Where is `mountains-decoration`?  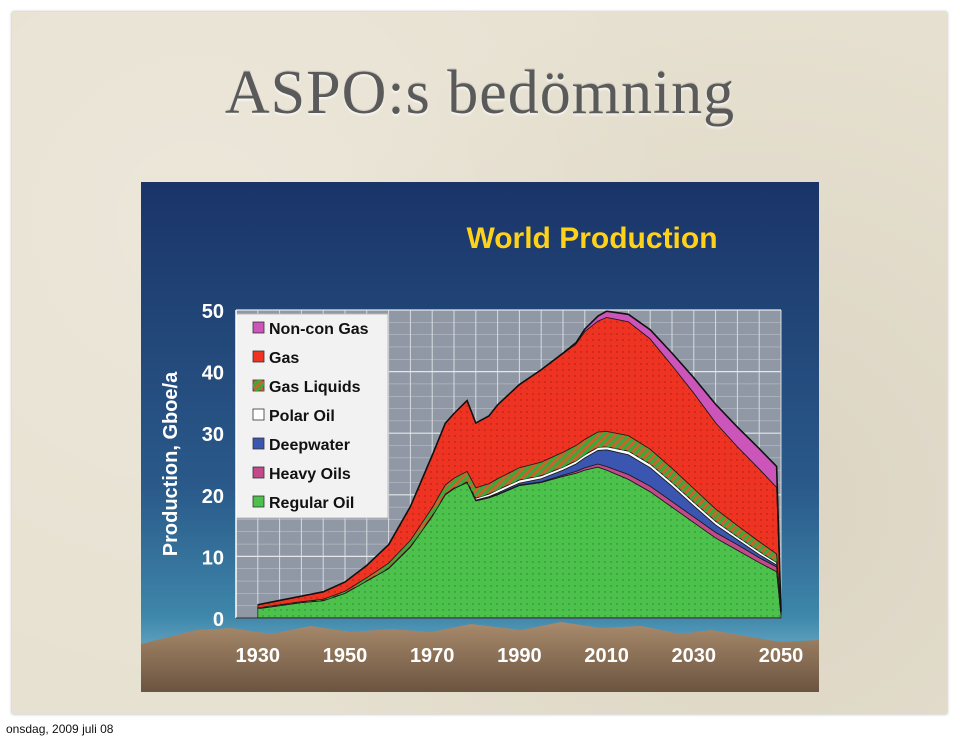
mountains-decoration is located at coordinates (480, 657).